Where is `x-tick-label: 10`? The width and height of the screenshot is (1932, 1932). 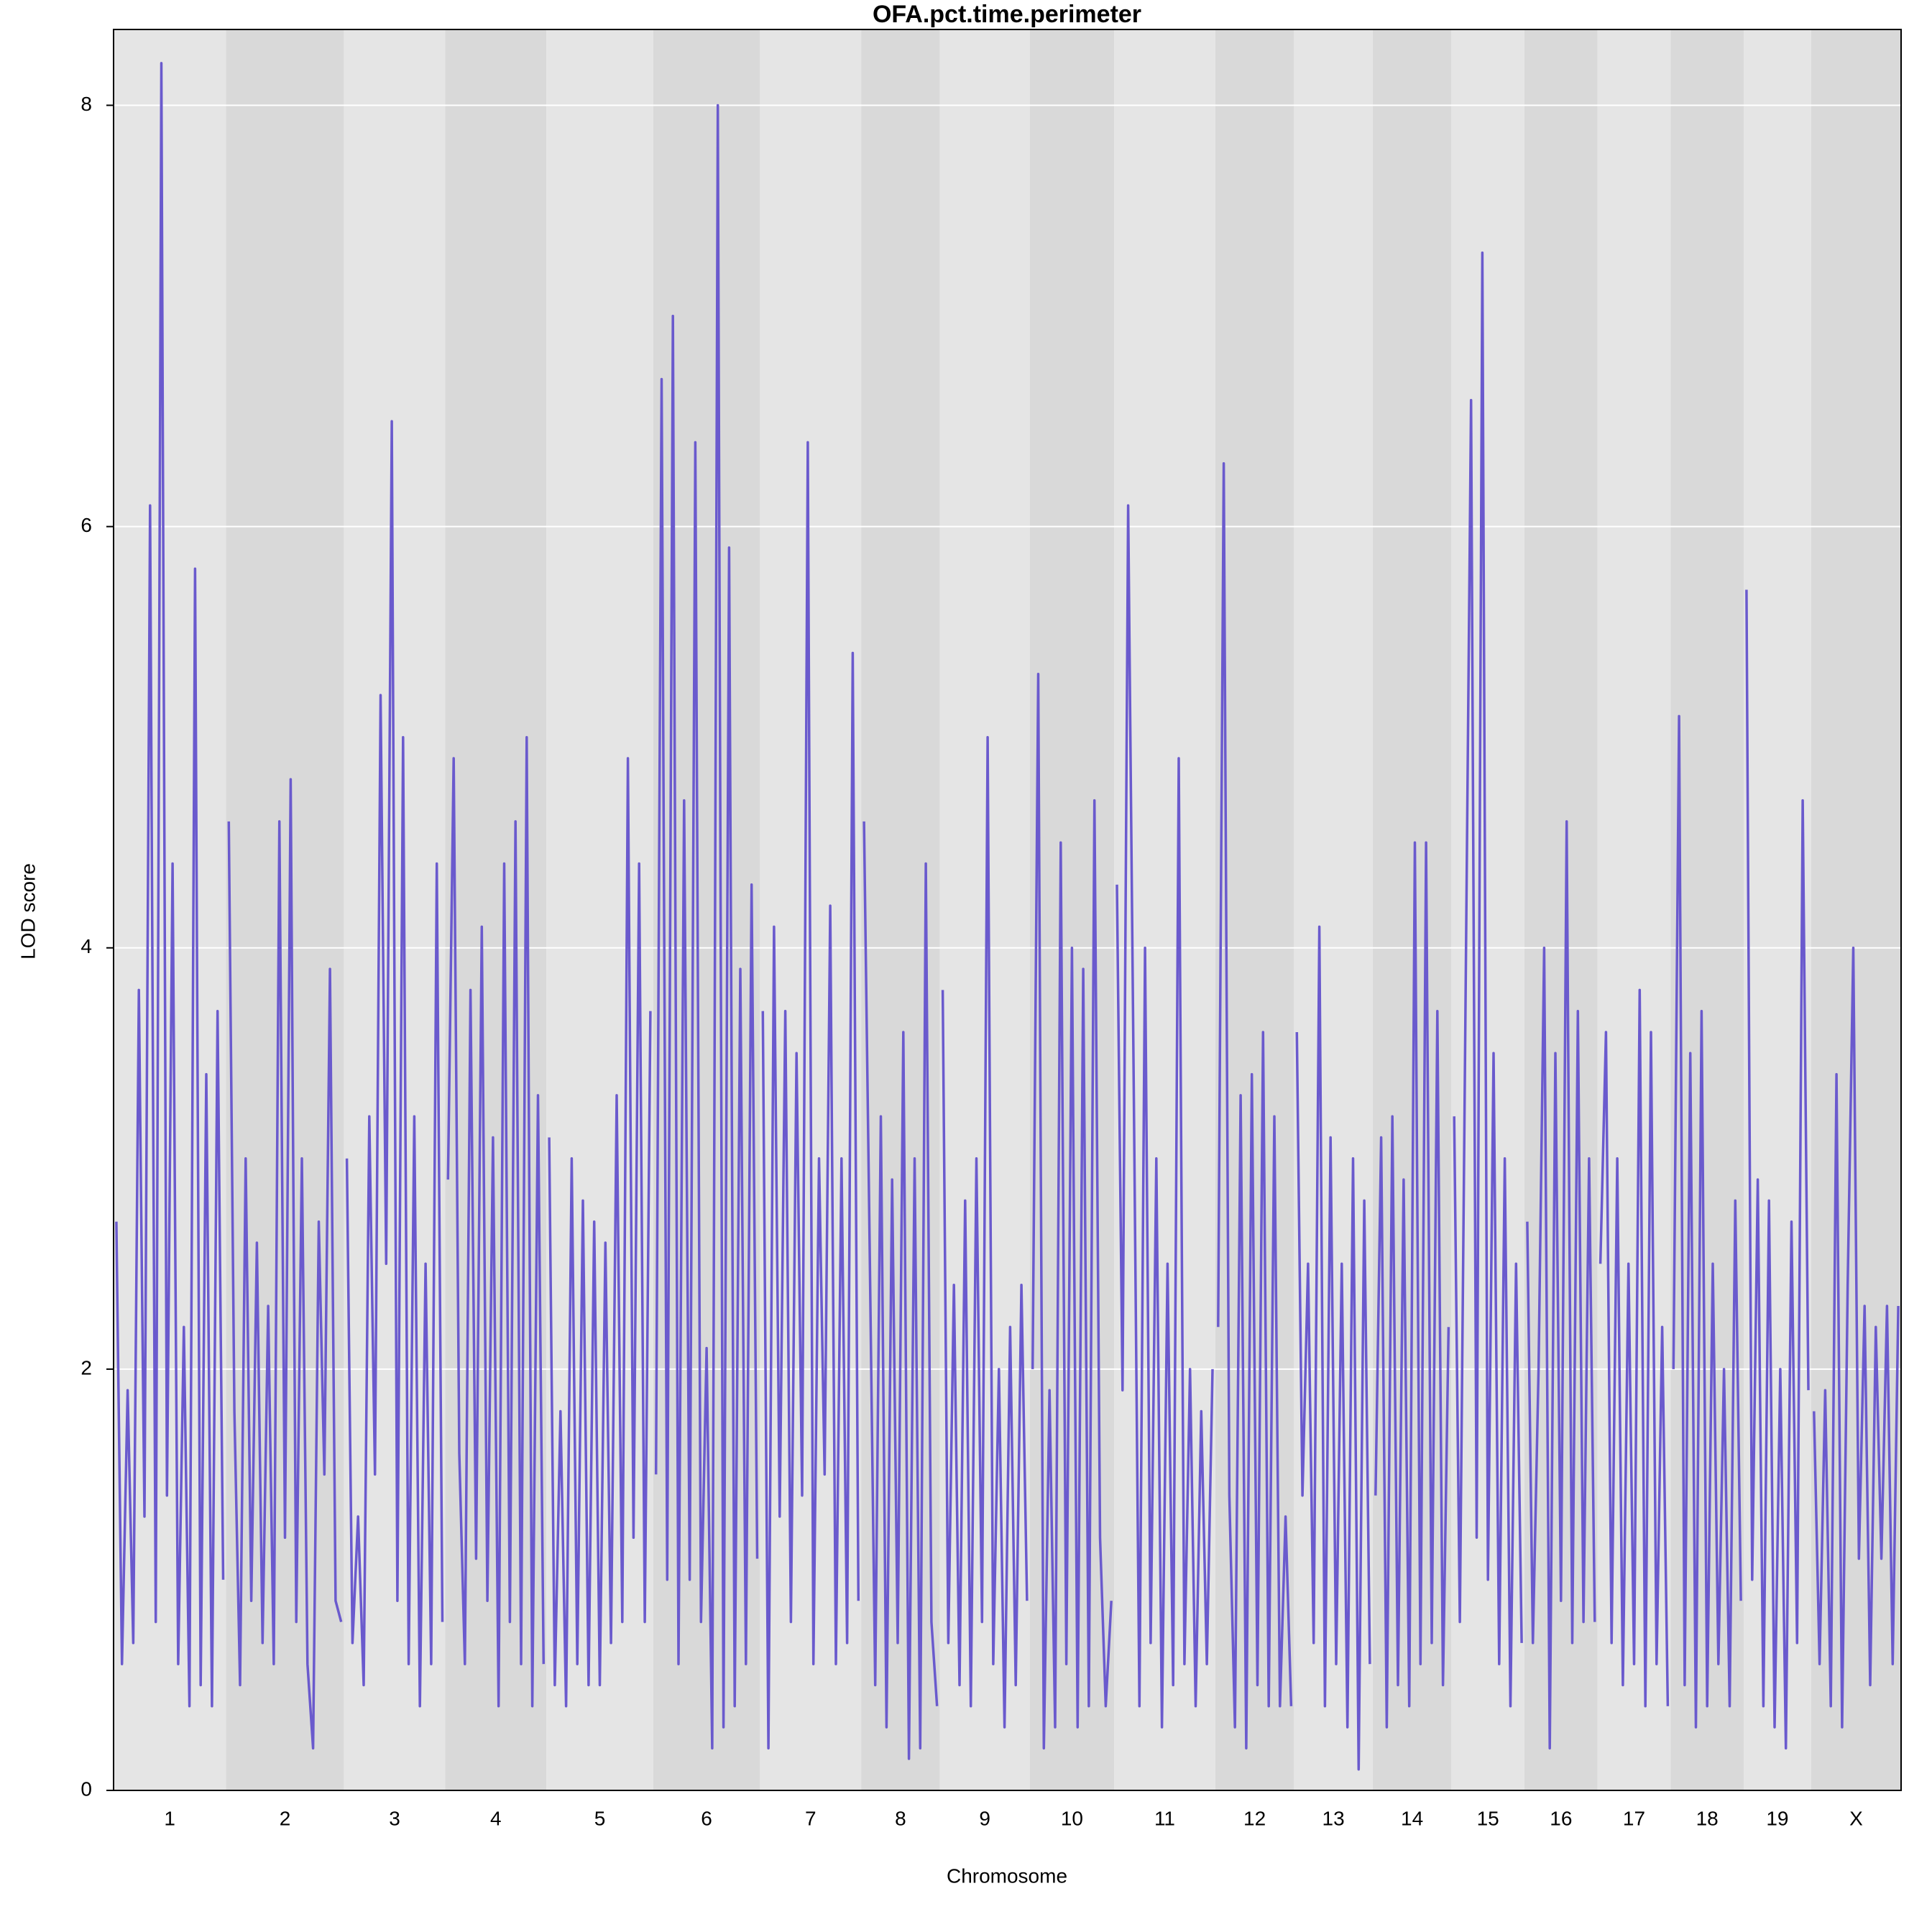
x-tick-label: 10 is located at coordinates (1072, 1818).